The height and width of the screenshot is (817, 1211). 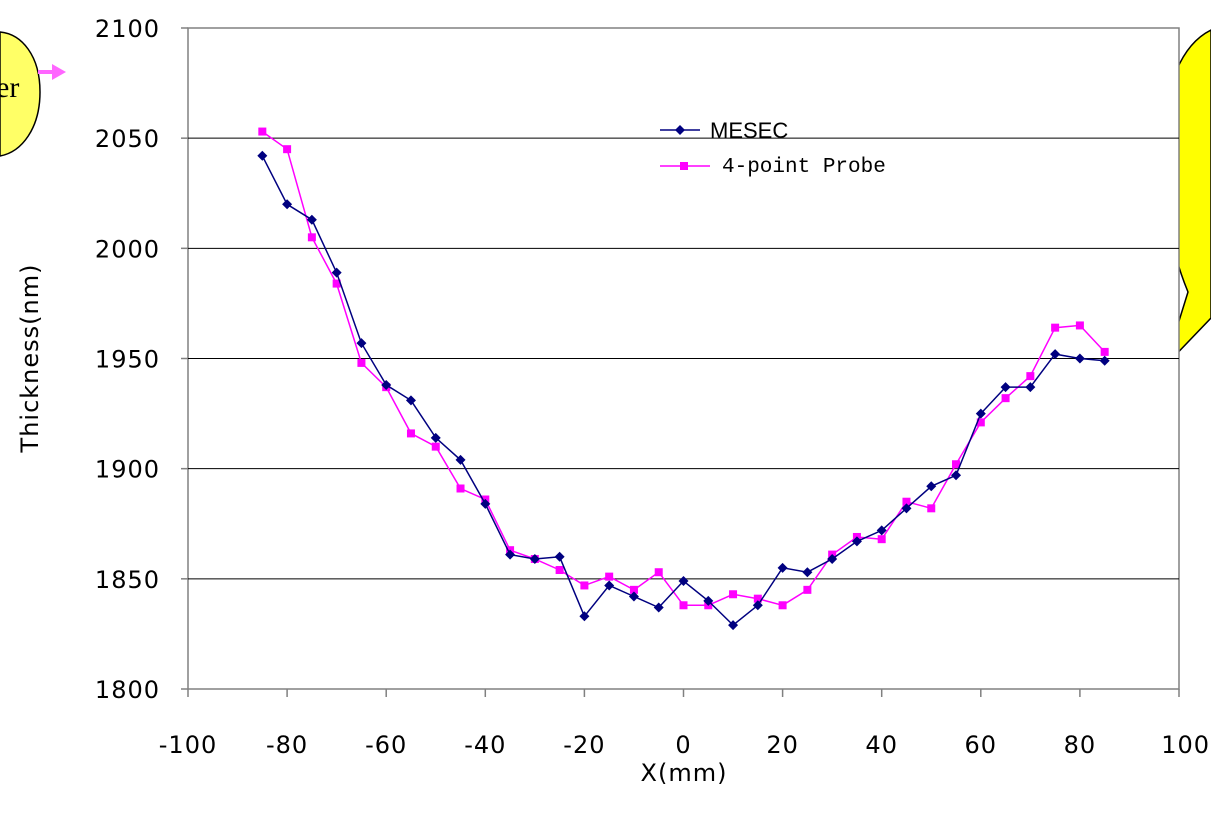 What do you see at coordinates (782, 745) in the screenshot?
I see `x-tick-label: 20` at bounding box center [782, 745].